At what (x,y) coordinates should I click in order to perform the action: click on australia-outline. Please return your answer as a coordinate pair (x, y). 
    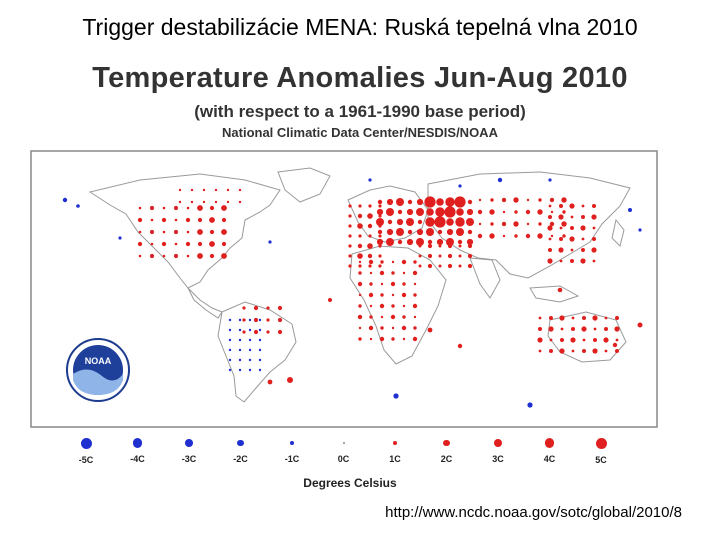
    Looking at the image, I should click on (587, 337).